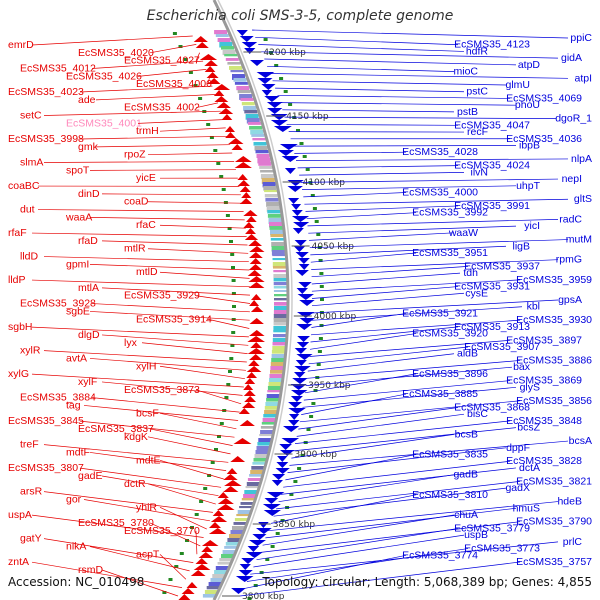 The width and height of the screenshot is (600, 600). I want to click on gene-label: dgoR_1, so click(573, 119).